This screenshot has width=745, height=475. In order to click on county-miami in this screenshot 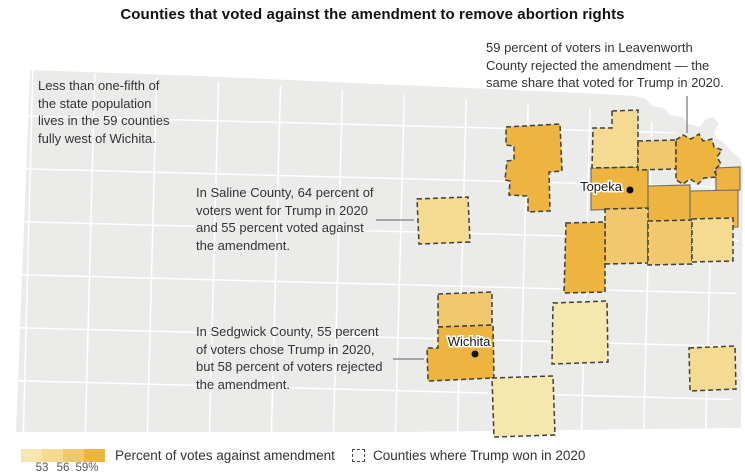, I will do `click(712, 240)`.